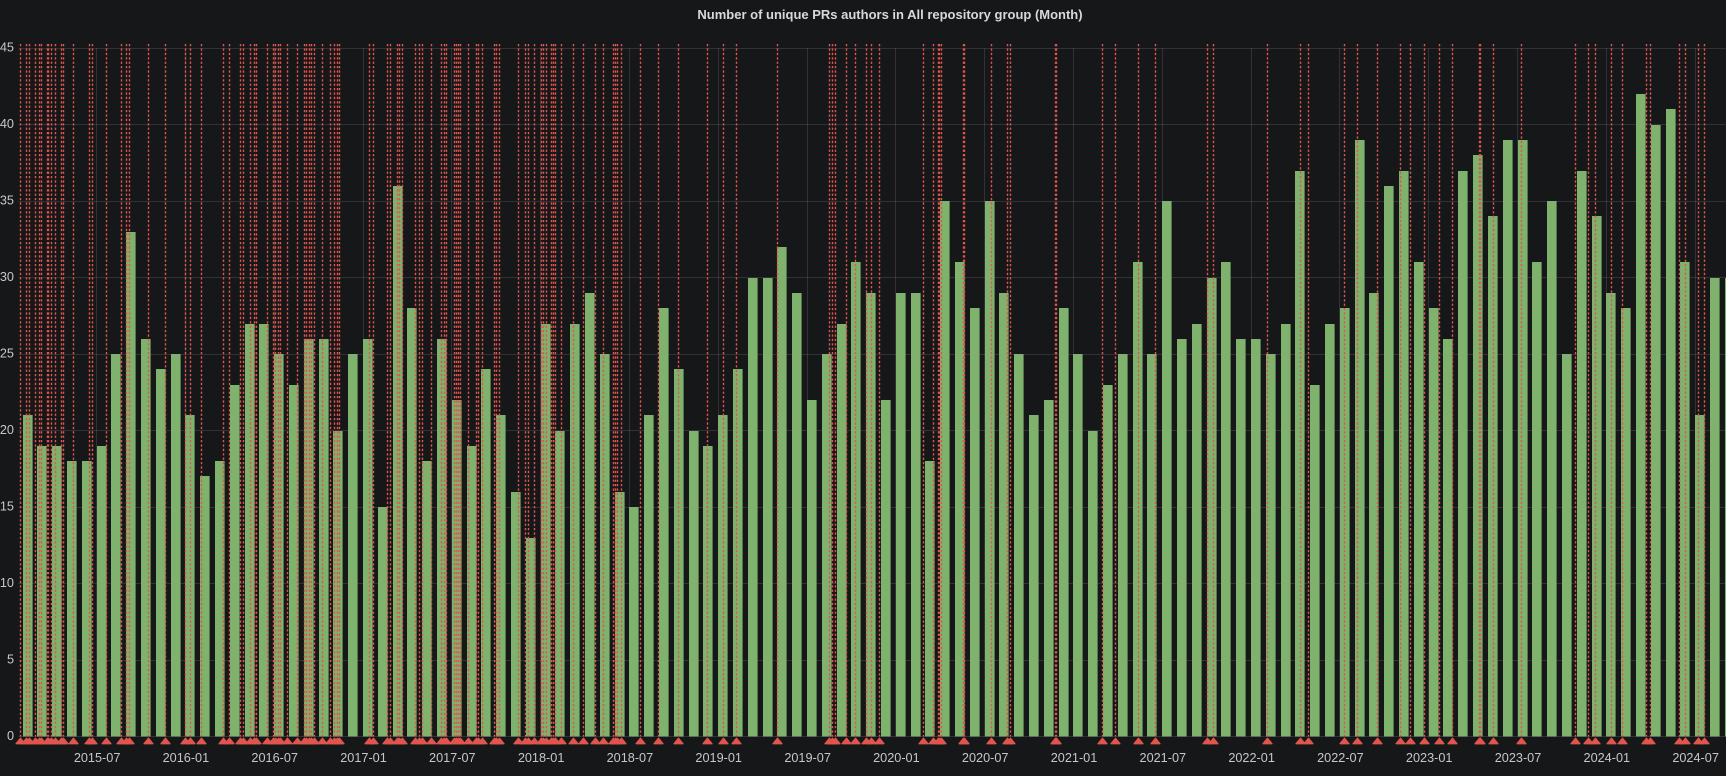 This screenshot has width=1726, height=776. Describe the element at coordinates (7, 430) in the screenshot. I see `svg-text: 20` at that location.